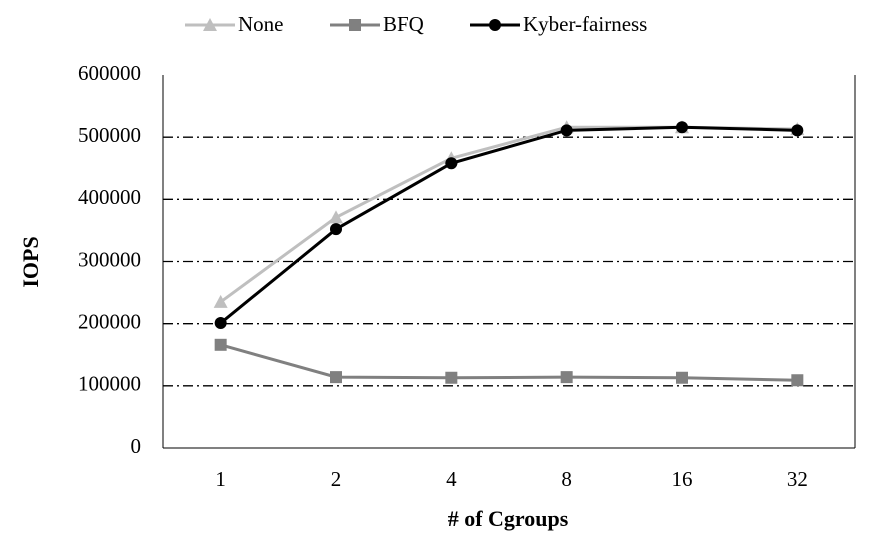 The image size is (874, 550). I want to click on x-tick-label: 8, so click(566, 479).